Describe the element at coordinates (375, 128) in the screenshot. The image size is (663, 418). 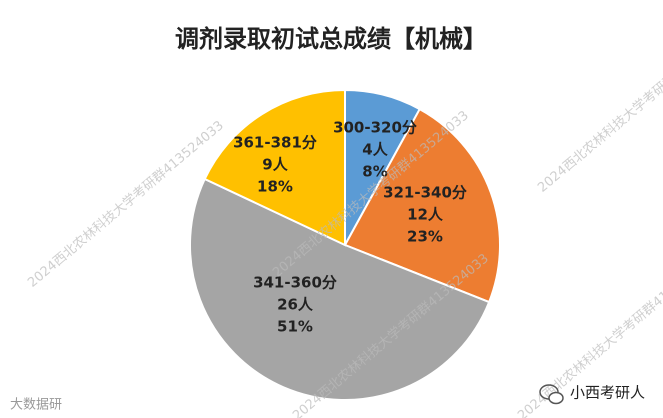
I see `slice-category: 300-320分` at that location.